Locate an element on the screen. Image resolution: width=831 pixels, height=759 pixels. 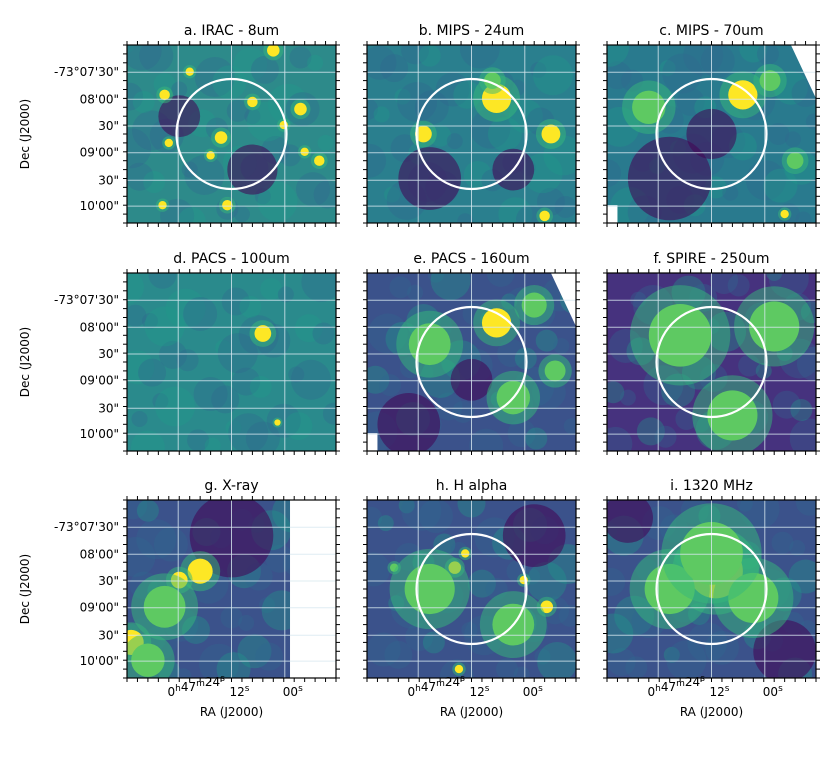
panel-6: f. SPIRE - 250um is located at coordinates (711, 353).